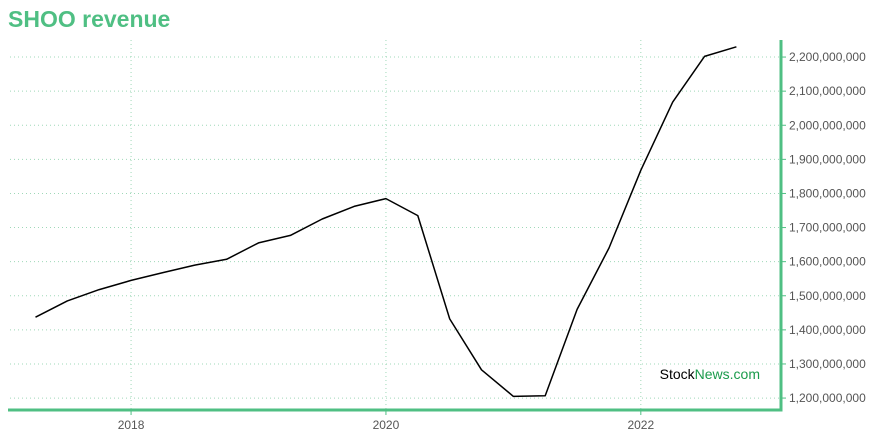 This screenshot has width=880, height=440. Describe the element at coordinates (131, 425) in the screenshot. I see `x-tick-label: 2018` at that location.